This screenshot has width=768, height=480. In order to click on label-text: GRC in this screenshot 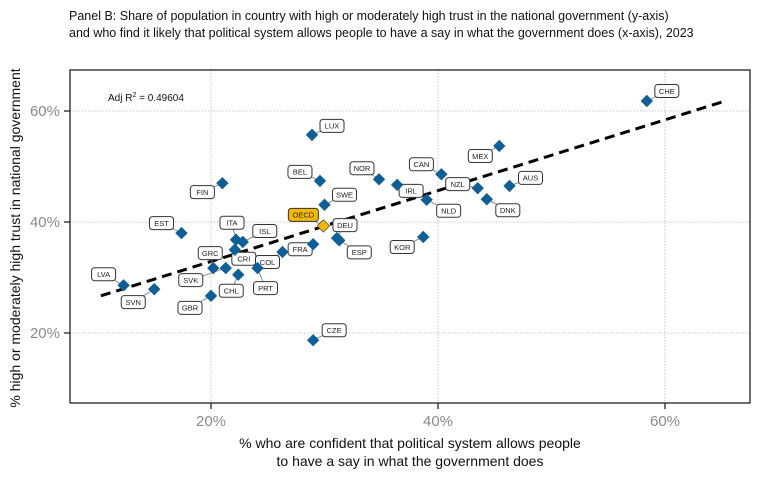, I will do `click(210, 253)`.